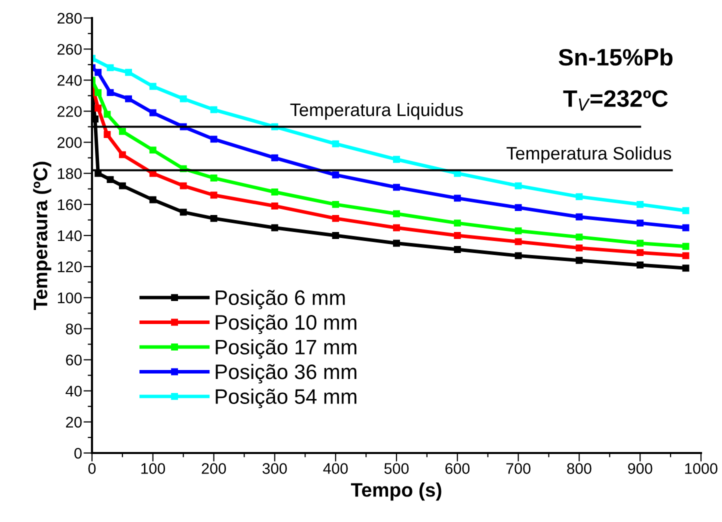 The height and width of the screenshot is (522, 722). Describe the element at coordinates (396, 468) in the screenshot. I see `x-tick-label: 500` at that location.